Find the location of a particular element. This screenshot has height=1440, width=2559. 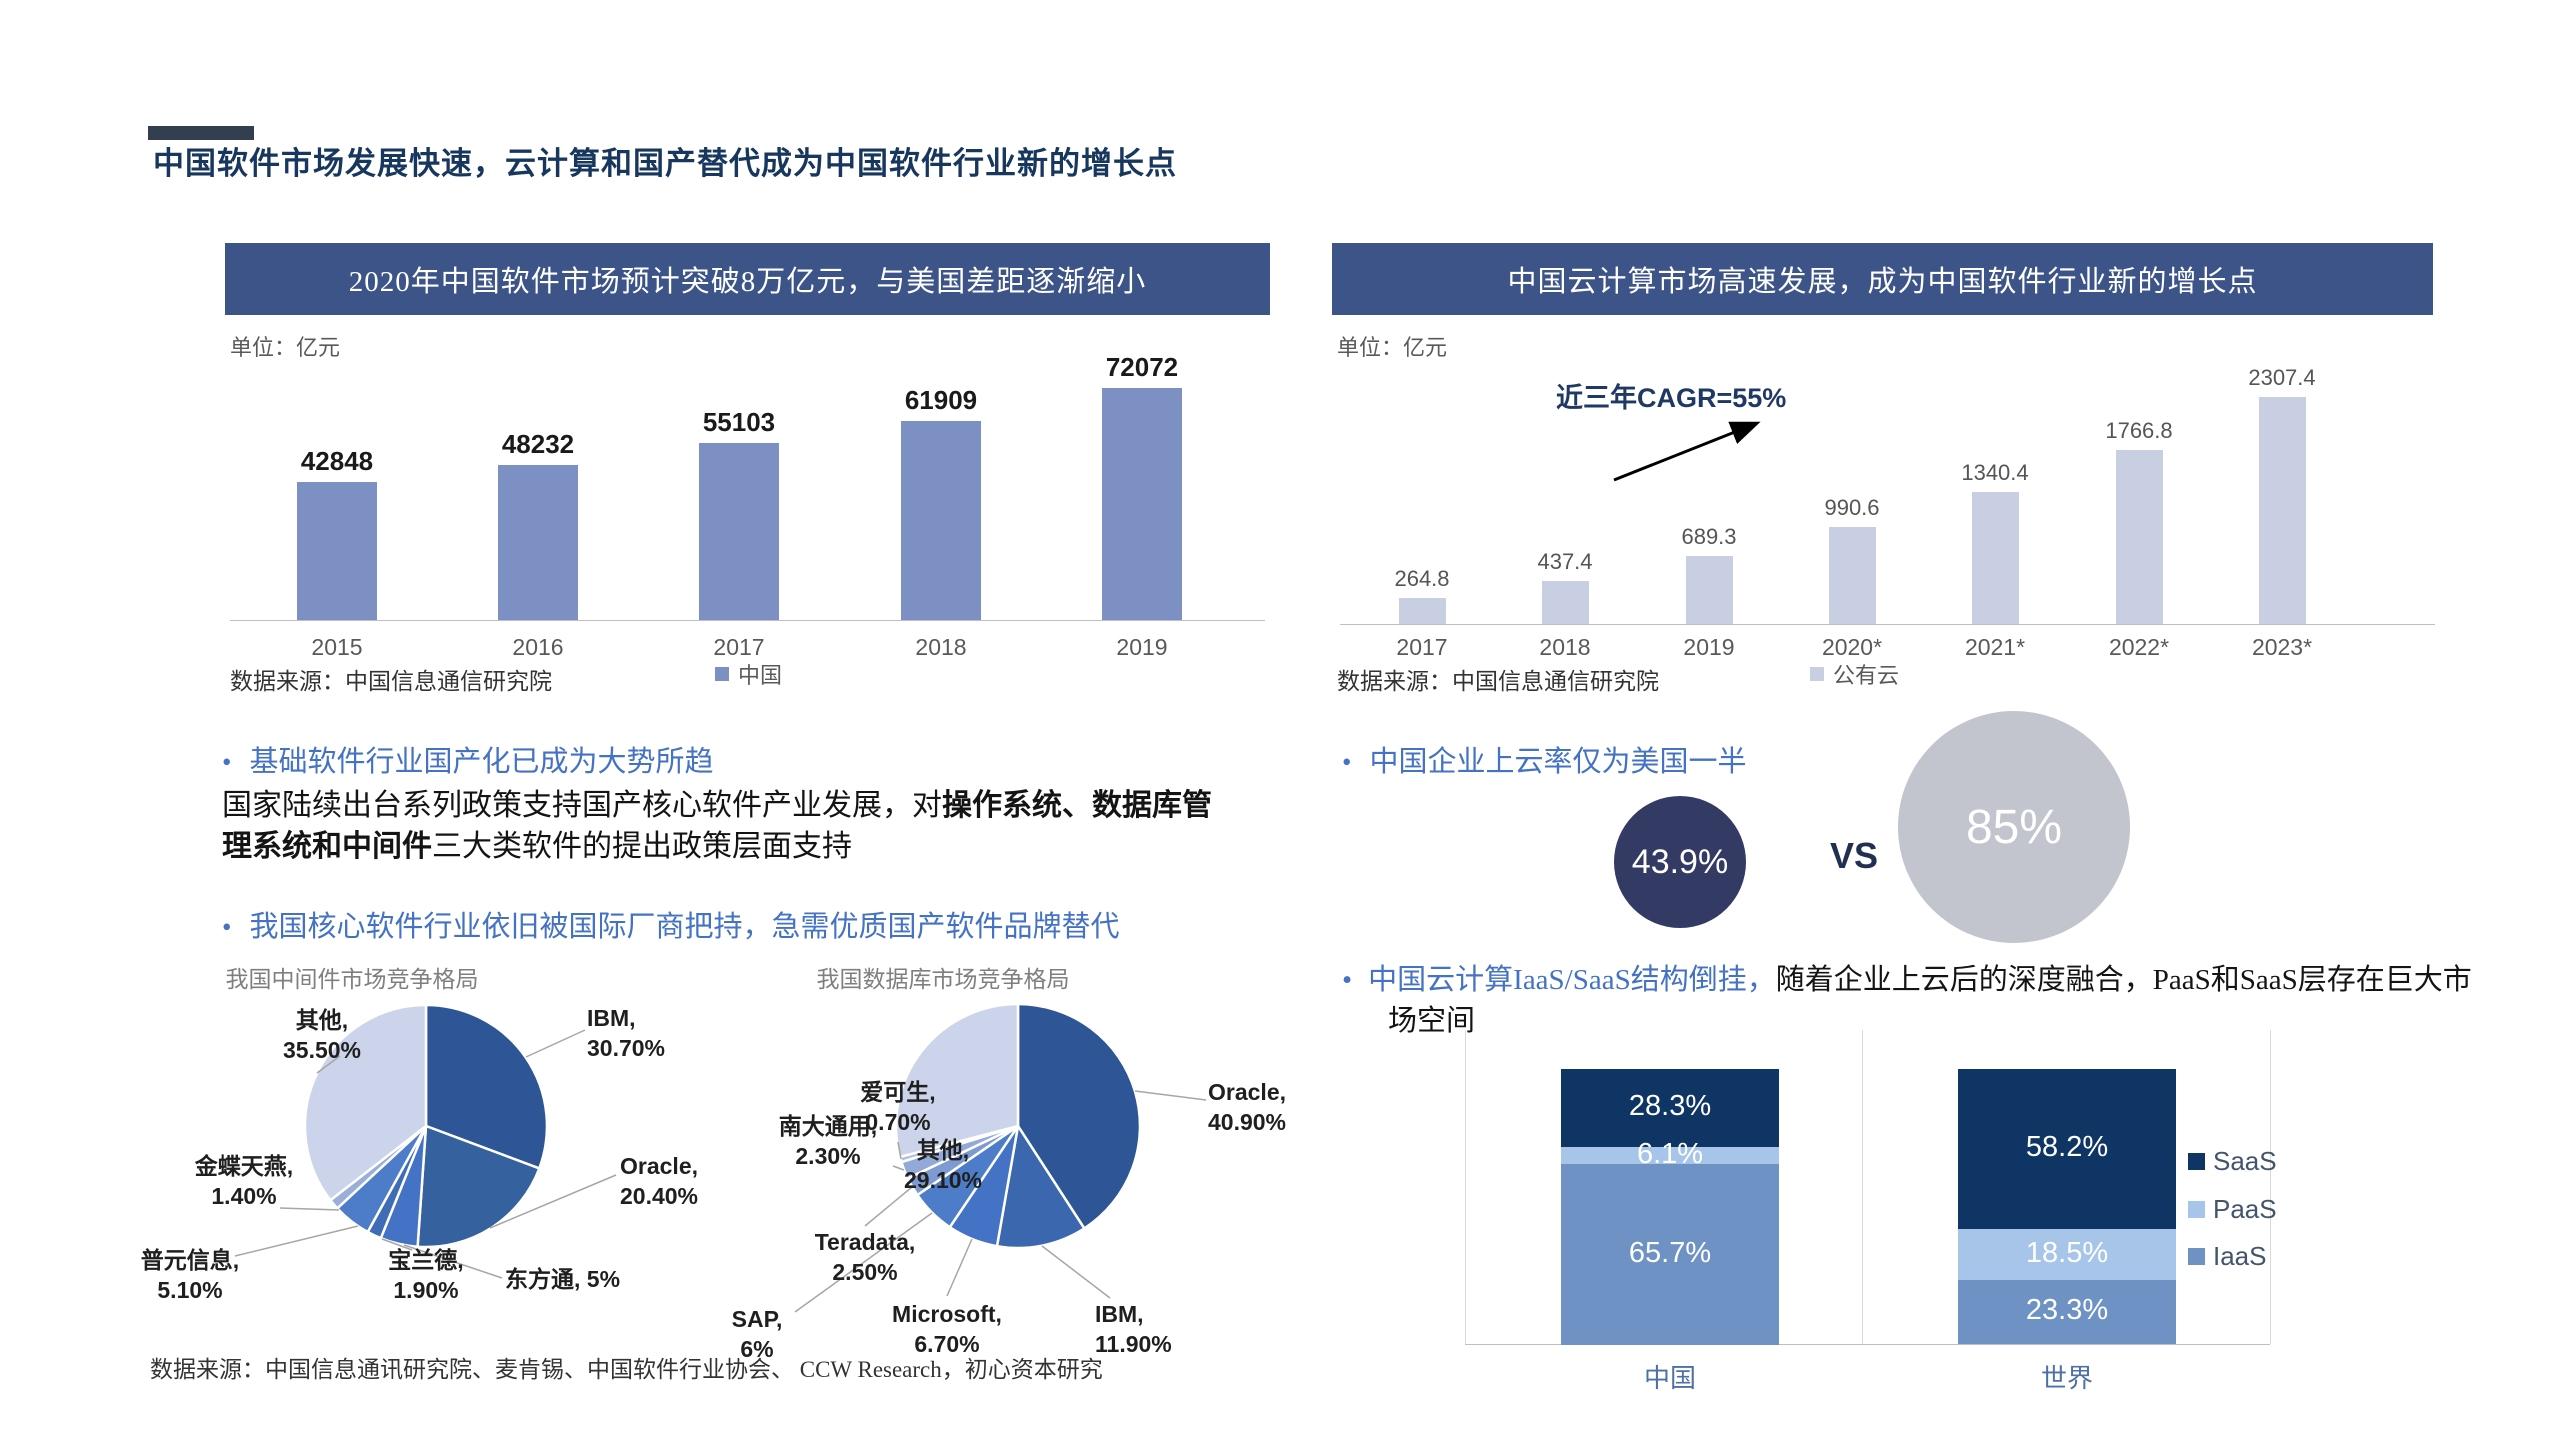

pie-label-Microsoft: Microsoft, 6.70% is located at coordinates (947, 1330).